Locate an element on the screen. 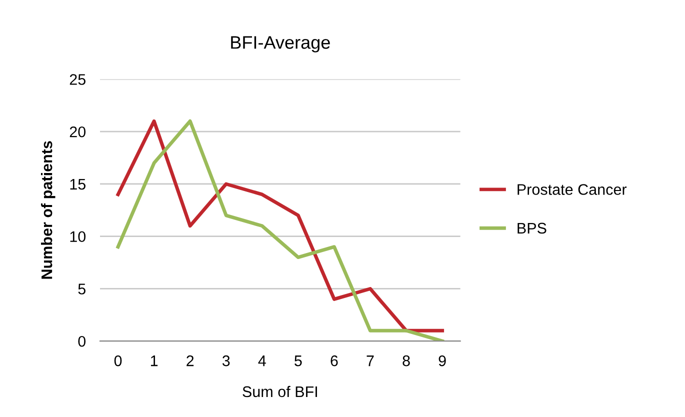 The height and width of the screenshot is (417, 685). y-tick-label: 0 is located at coordinates (82, 341).